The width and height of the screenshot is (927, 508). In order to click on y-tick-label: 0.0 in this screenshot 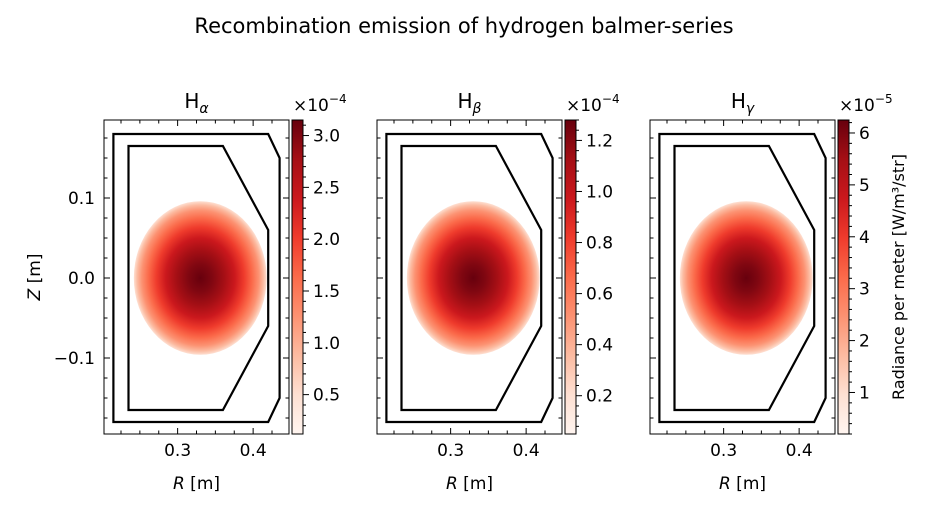, I will do `click(81, 279)`.